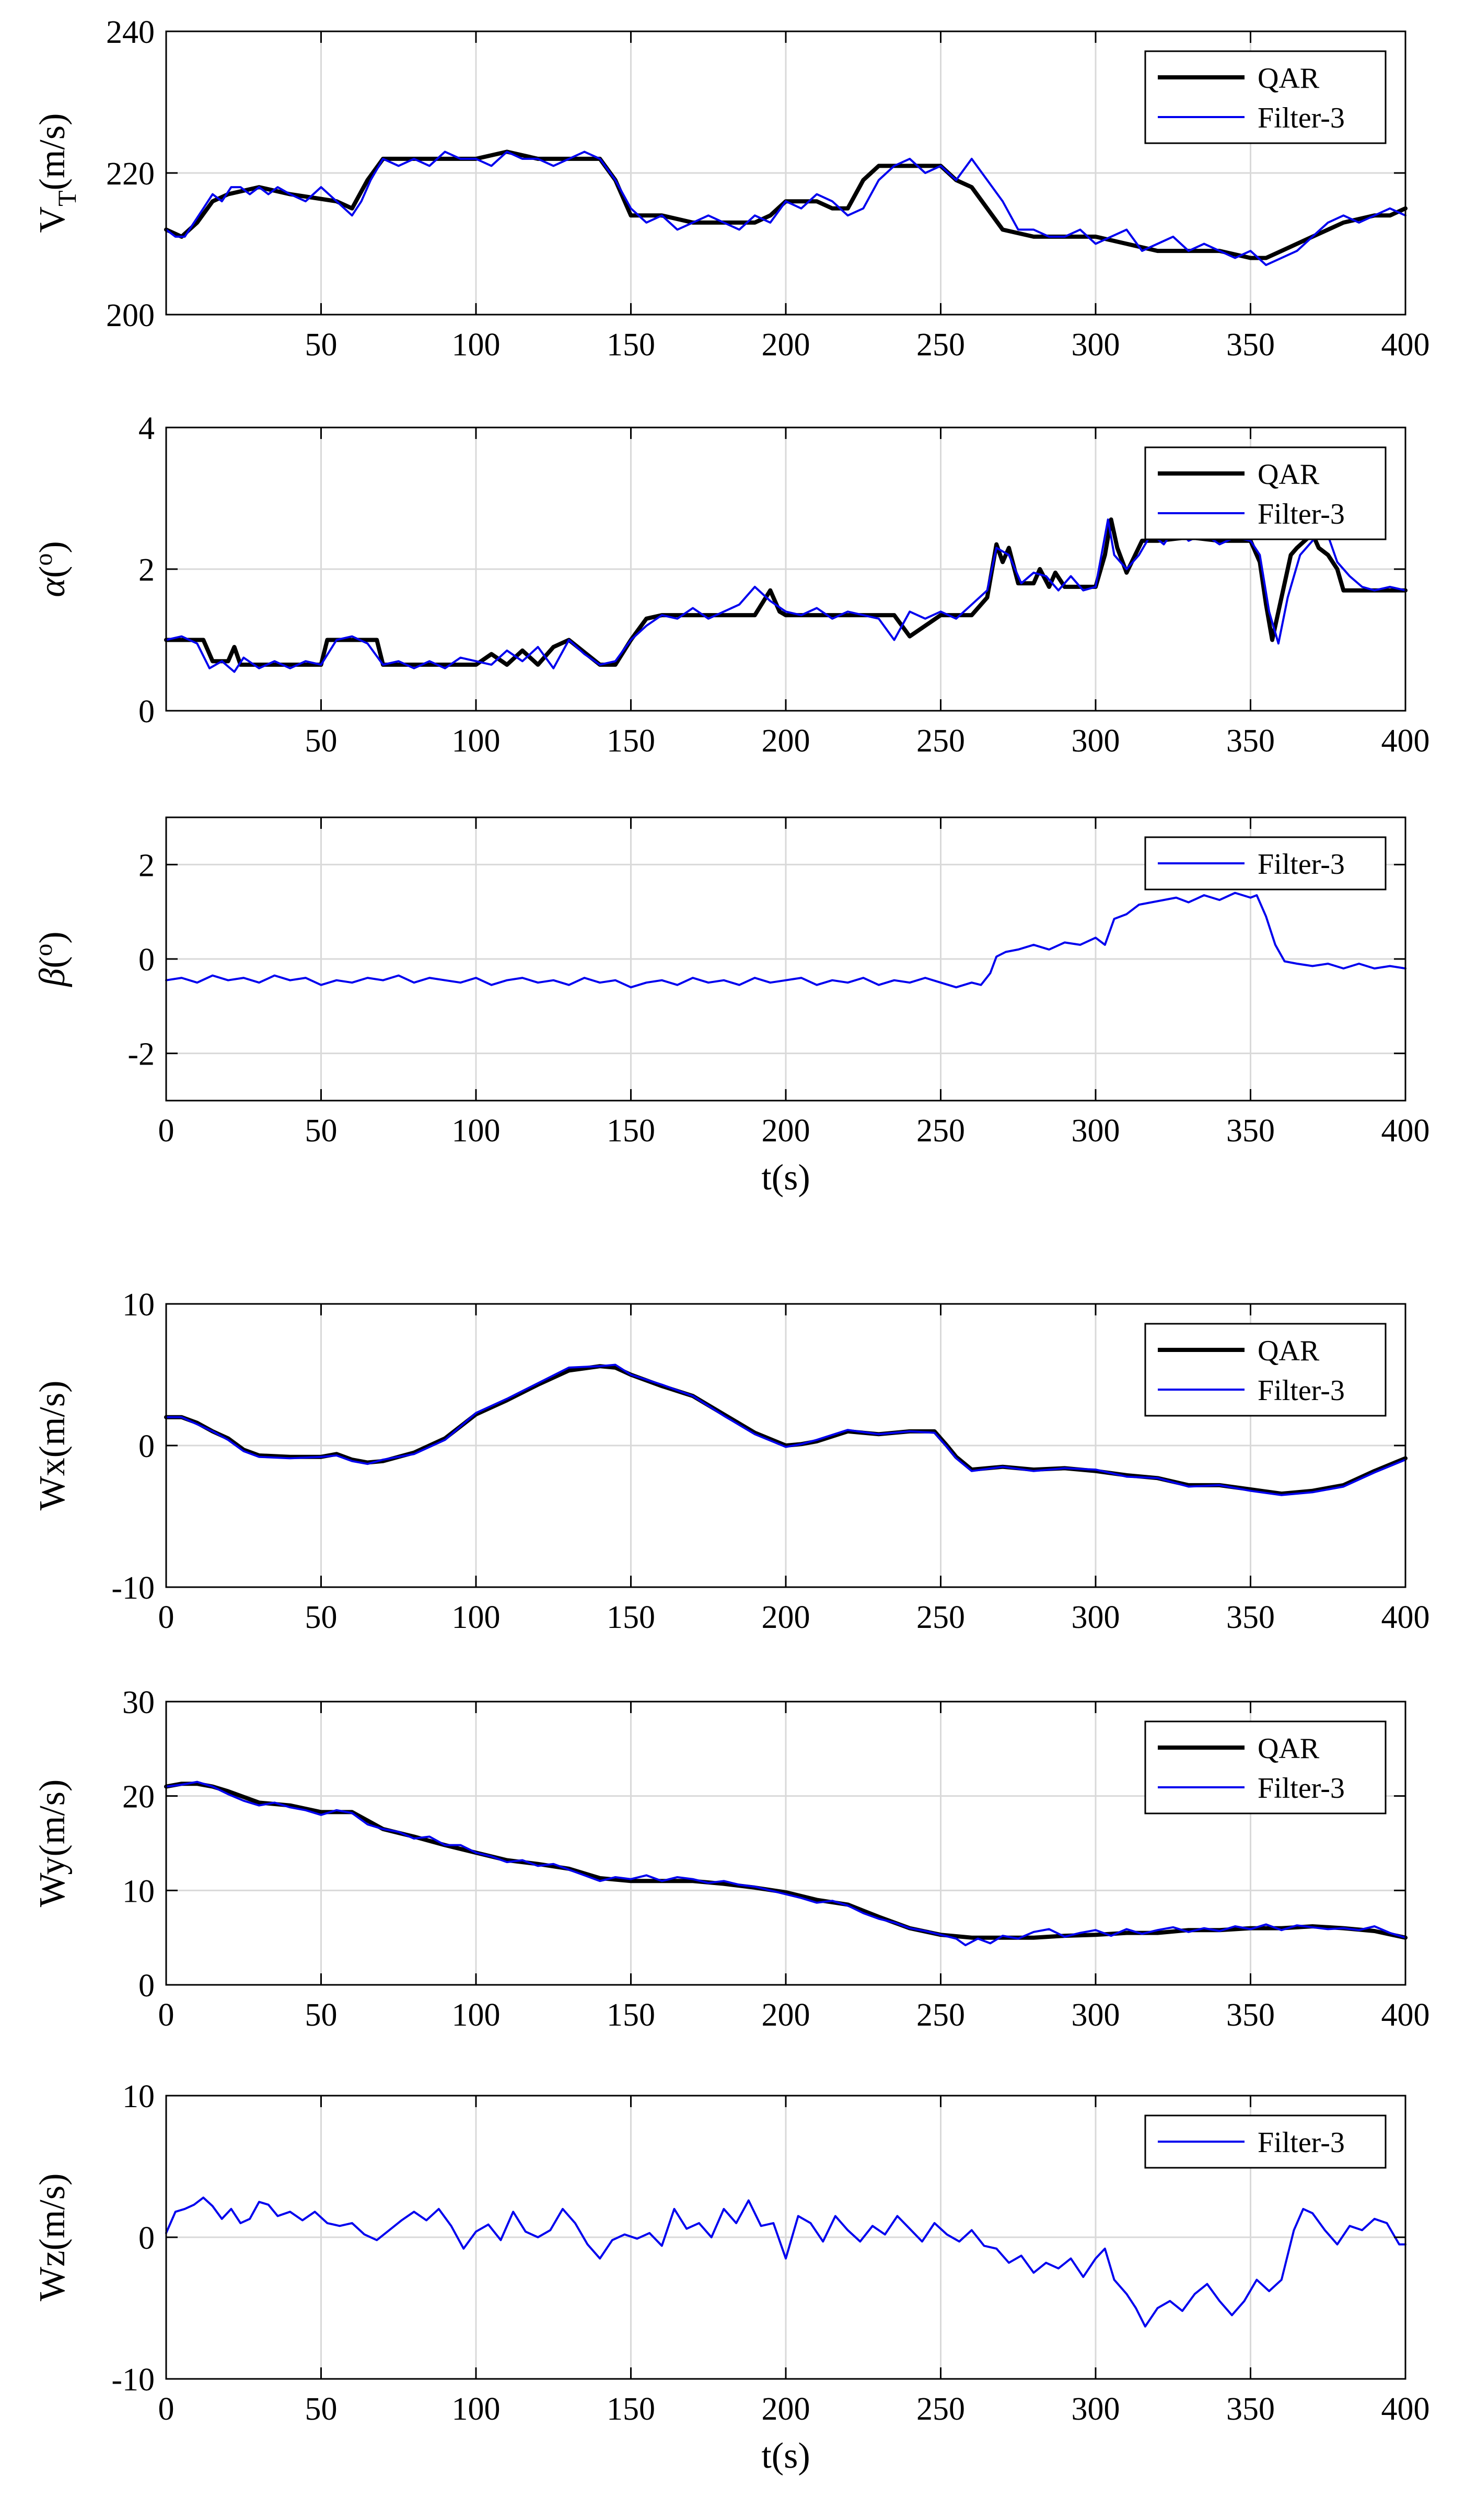 This screenshot has height=2520, width=1465. I want to click on y-axis-label: Wx(m/s), so click(52, 1446).